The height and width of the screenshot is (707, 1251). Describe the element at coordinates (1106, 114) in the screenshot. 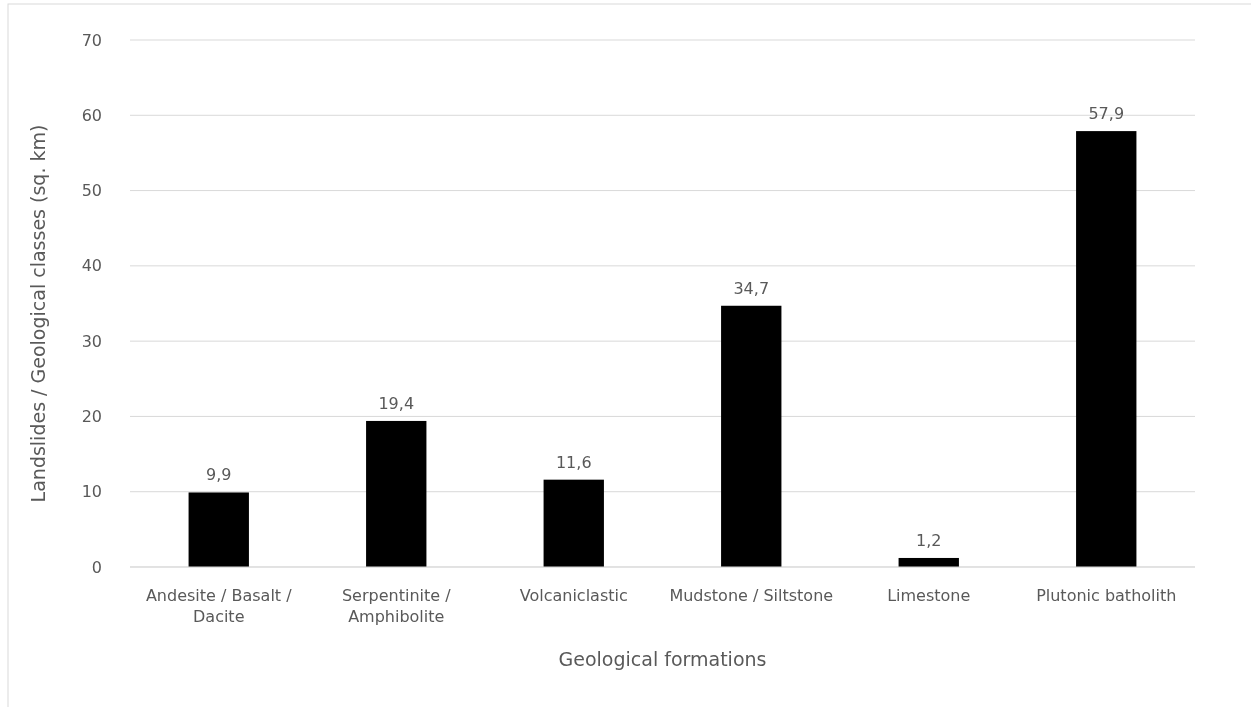

I see `data-label: 57,9` at that location.